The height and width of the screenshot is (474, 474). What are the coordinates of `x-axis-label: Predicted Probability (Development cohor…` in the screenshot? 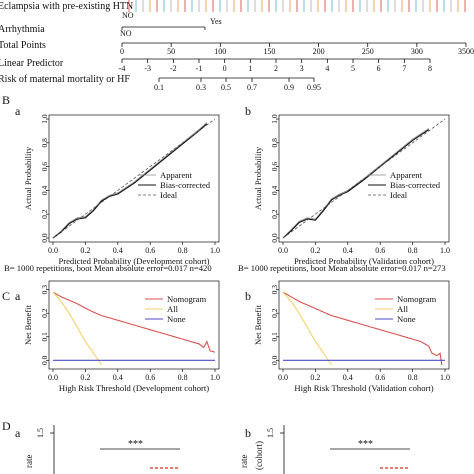 It's located at (133, 261).